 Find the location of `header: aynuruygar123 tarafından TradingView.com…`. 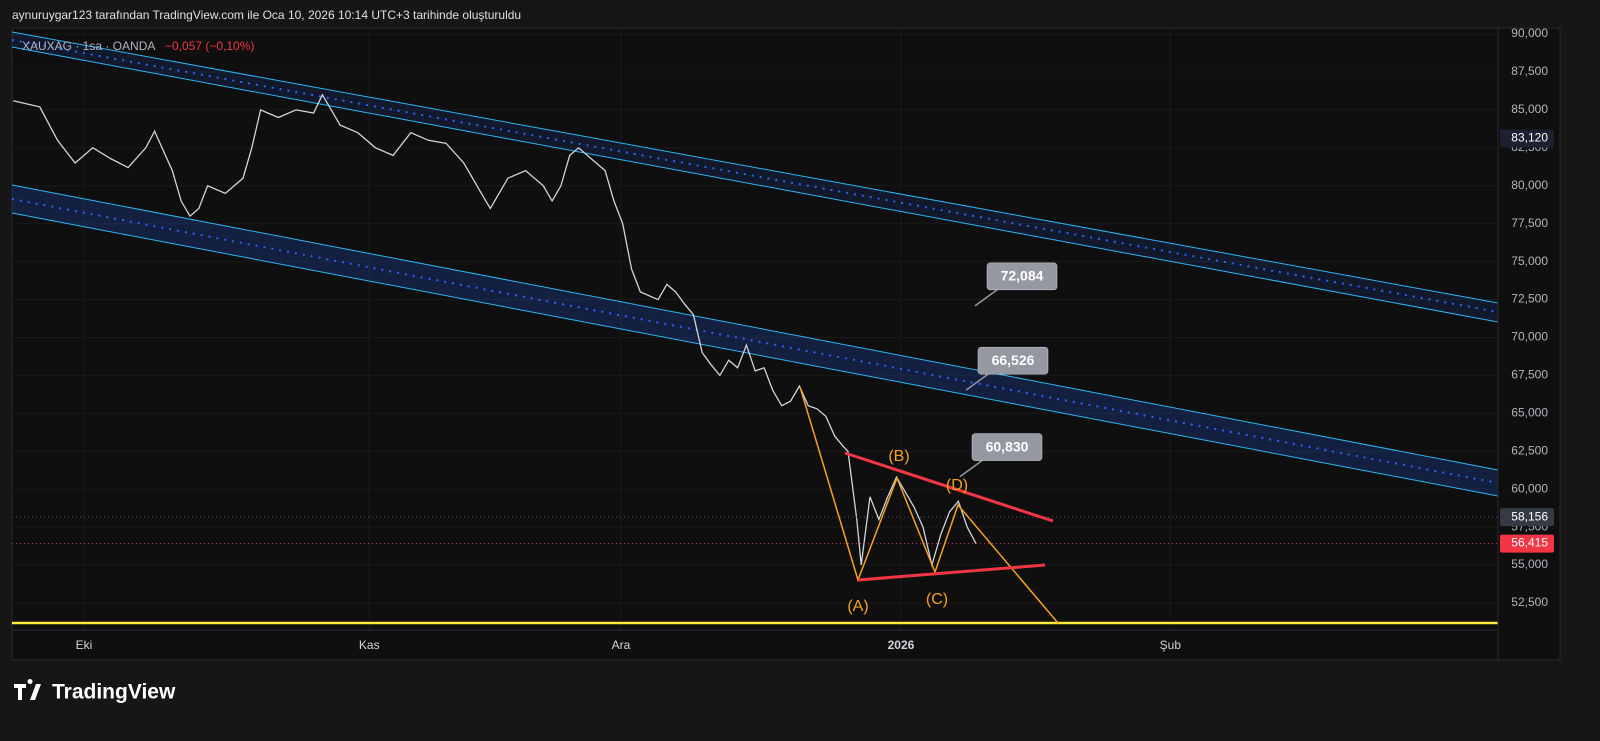

header: aynuruygar123 tarafından TradingView.com… is located at coordinates (266, 15).